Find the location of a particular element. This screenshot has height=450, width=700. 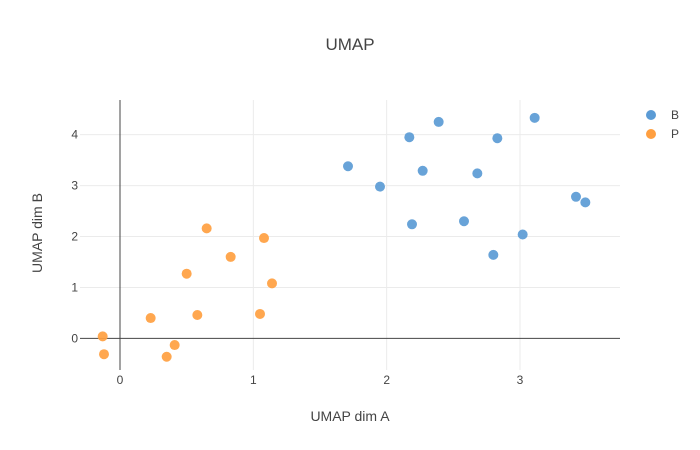

y-tick-label: 3 is located at coordinates (74, 186).